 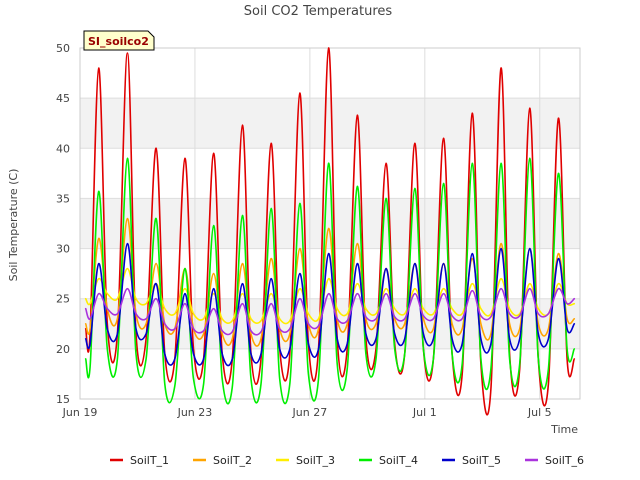 What do you see at coordinates (63, 399) in the screenshot?
I see `y-tick-label-0: 15` at bounding box center [63, 399].